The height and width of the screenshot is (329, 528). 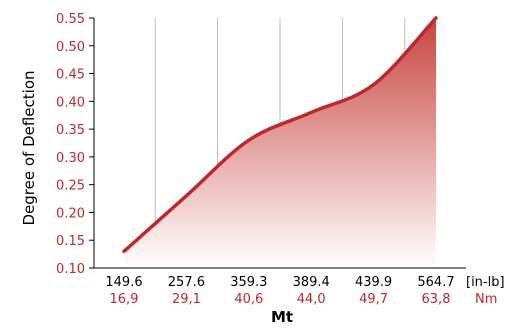 What do you see at coordinates (70, 186) in the screenshot?
I see `y-tick-label: 0.25` at bounding box center [70, 186].